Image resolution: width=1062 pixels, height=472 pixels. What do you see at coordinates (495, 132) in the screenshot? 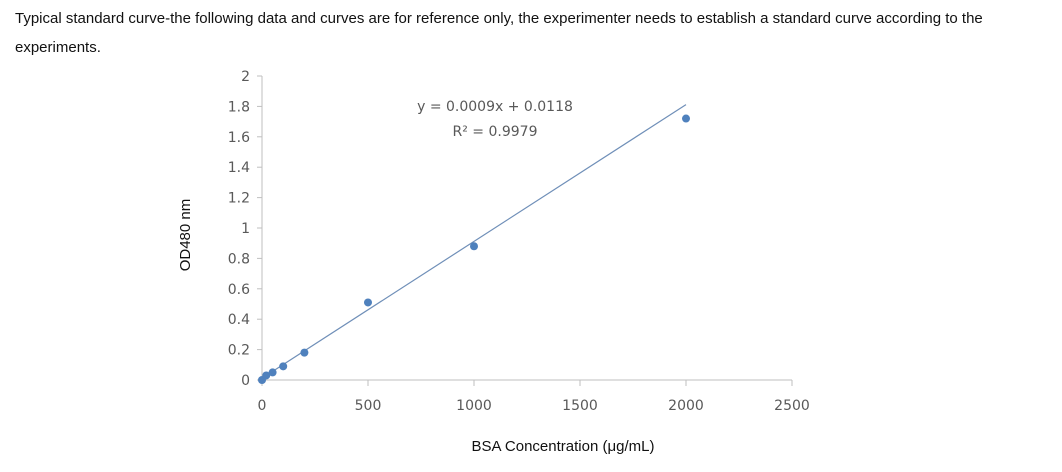
I see `trendline-r-squared: R² = 0.9979` at bounding box center [495, 132].